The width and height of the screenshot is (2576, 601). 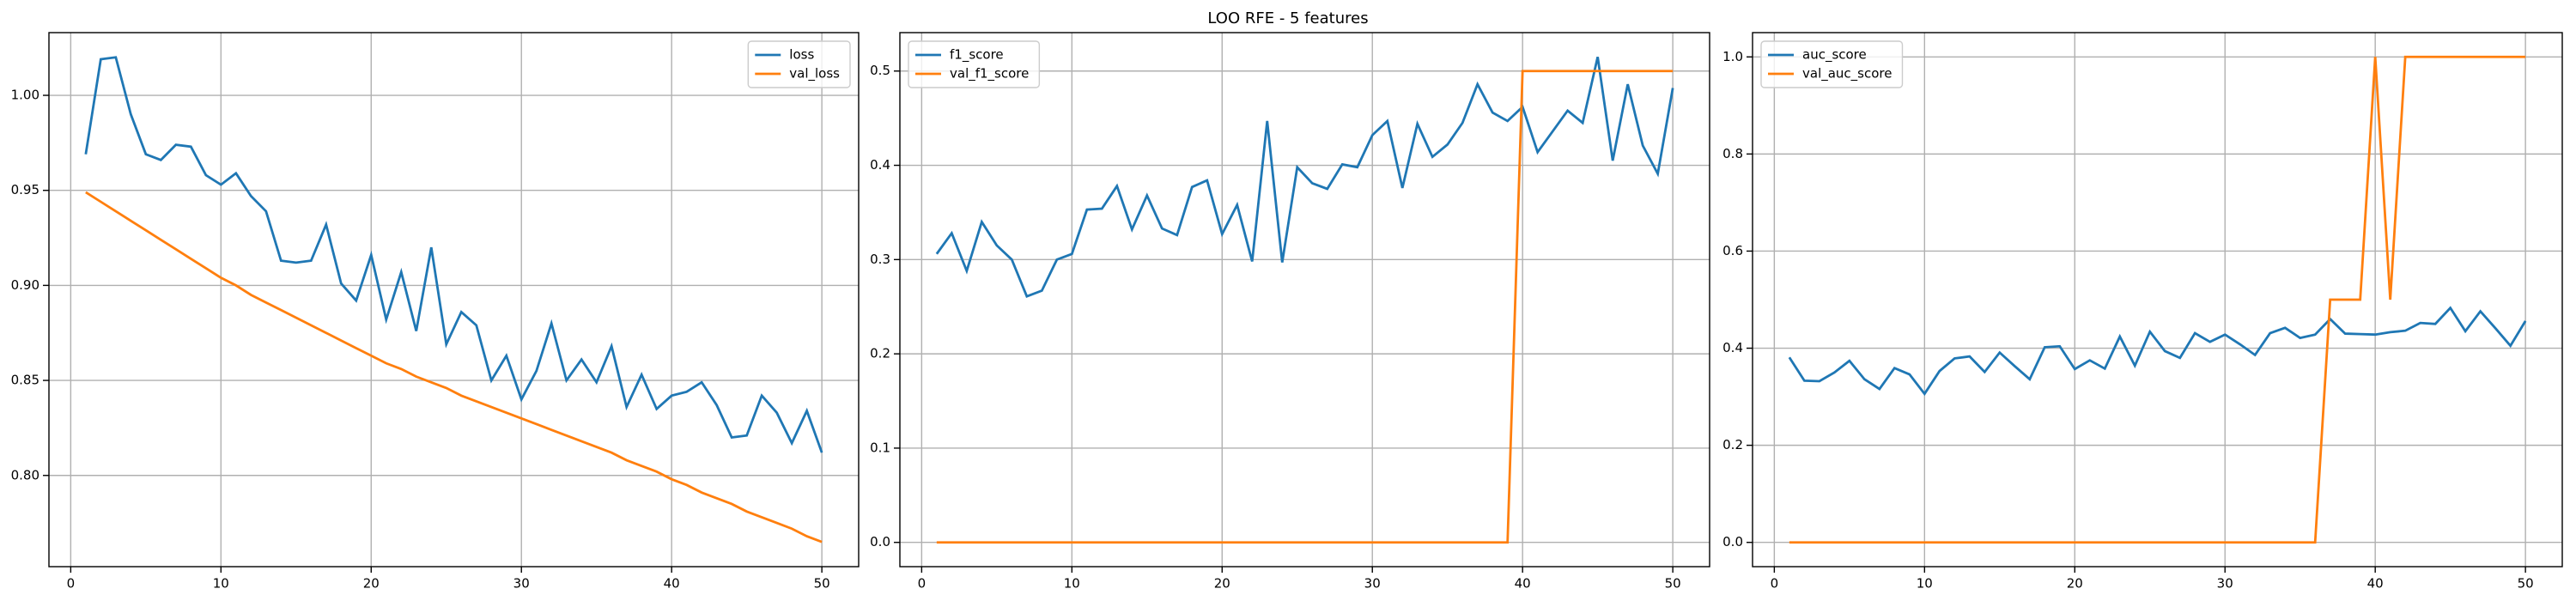 I want to click on legend: auc_score val_auc_score, so click(x=1832, y=64).